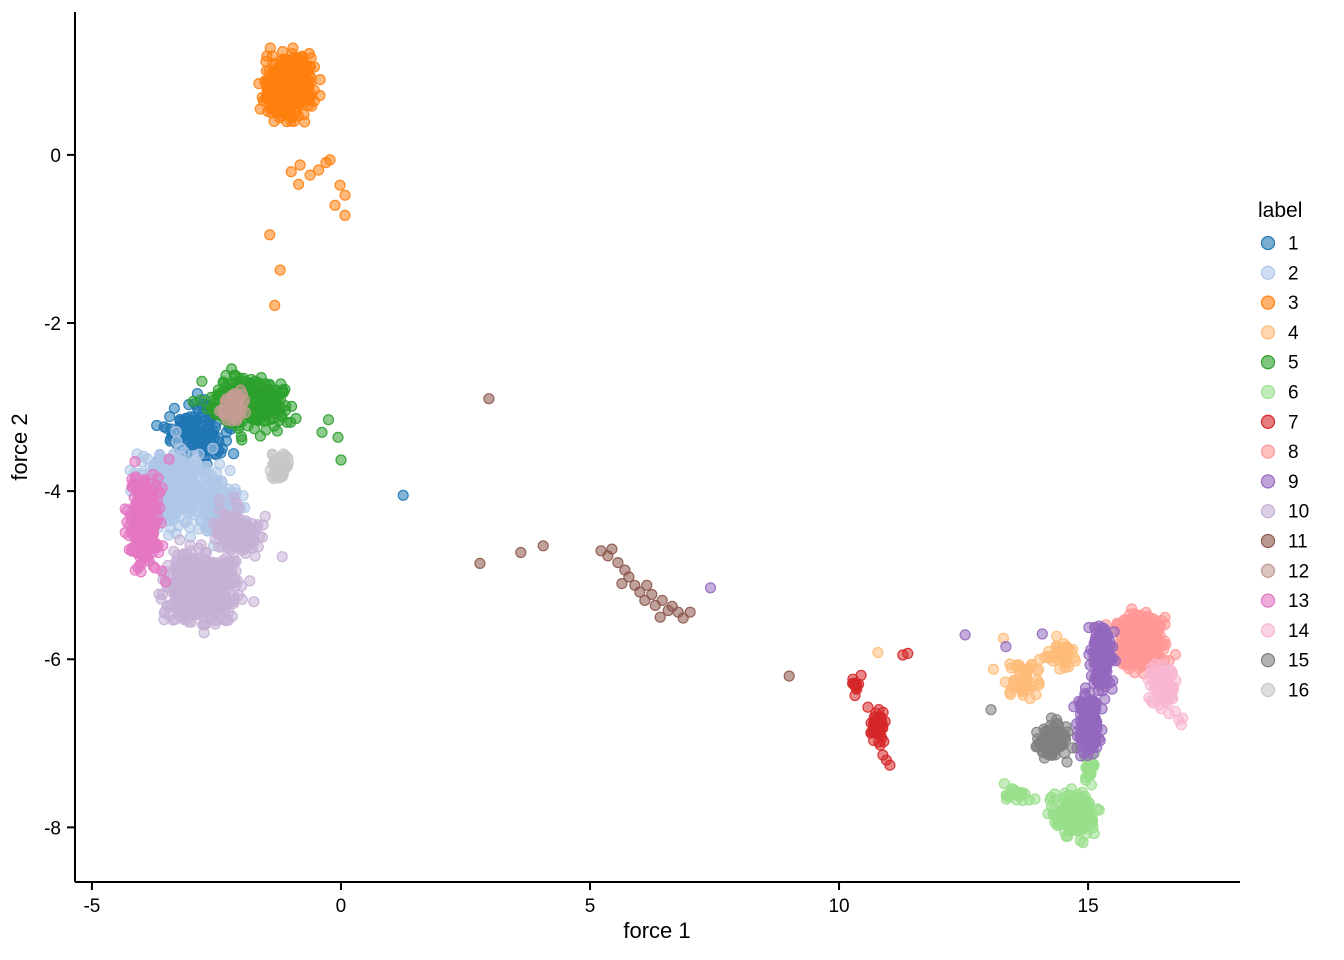  I want to click on legend-label-3: 3, so click(1293, 303).